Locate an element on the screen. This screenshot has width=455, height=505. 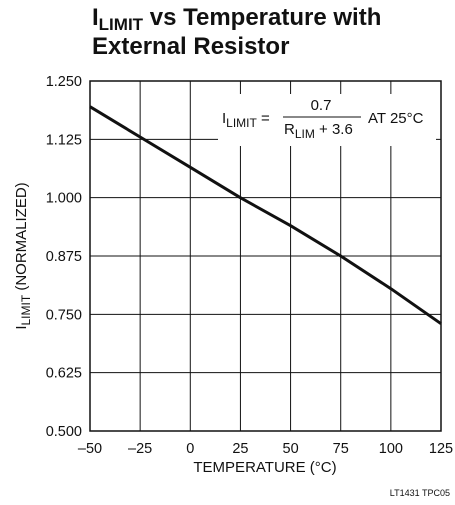
x-tick-label: 100 is located at coordinates (391, 449).